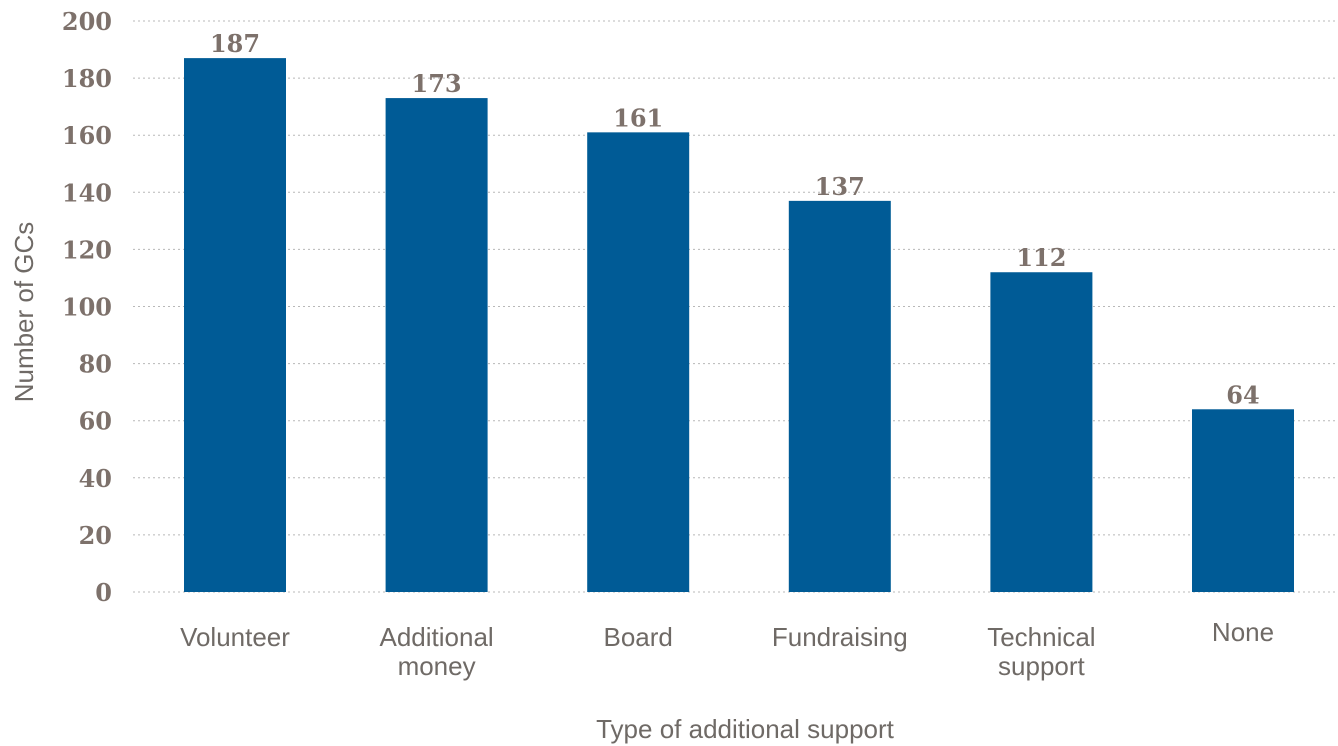 The width and height of the screenshot is (1338, 746). I want to click on x-category-label: None, so click(1243, 632).